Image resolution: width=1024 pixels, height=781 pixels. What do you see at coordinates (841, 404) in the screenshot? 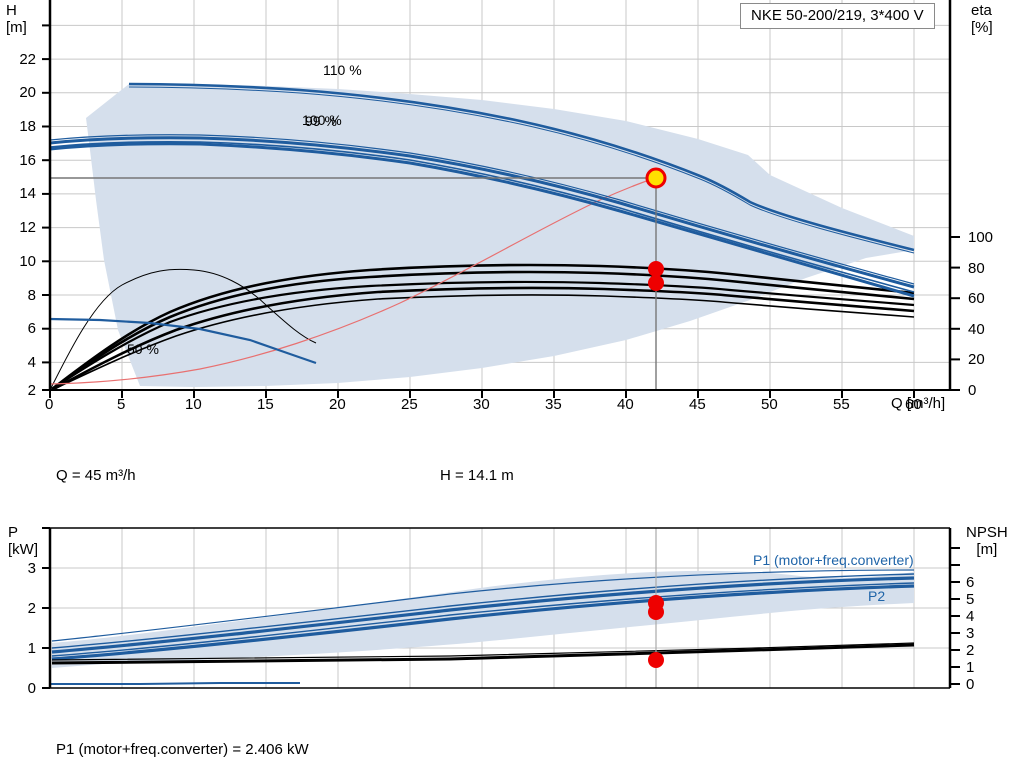
I see `top-x-tick-55: 55` at bounding box center [841, 404].